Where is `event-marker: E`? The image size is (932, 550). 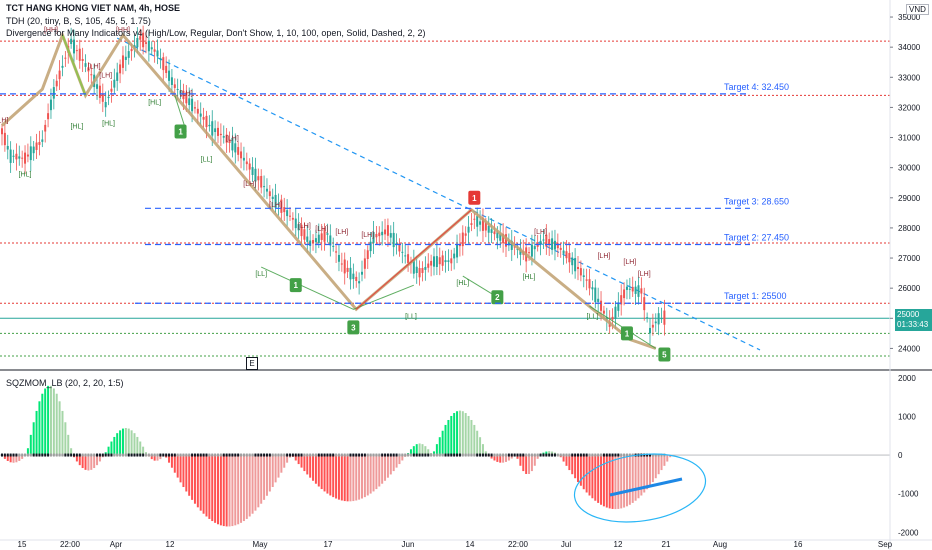 event-marker: E is located at coordinates (252, 363).